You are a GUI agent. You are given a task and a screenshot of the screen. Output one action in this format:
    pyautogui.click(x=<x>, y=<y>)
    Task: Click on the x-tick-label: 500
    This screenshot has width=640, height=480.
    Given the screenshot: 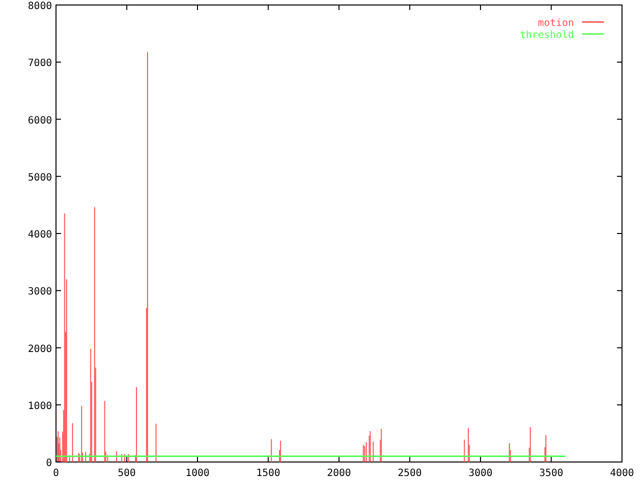 What is the action you would take?
    pyautogui.click(x=127, y=473)
    